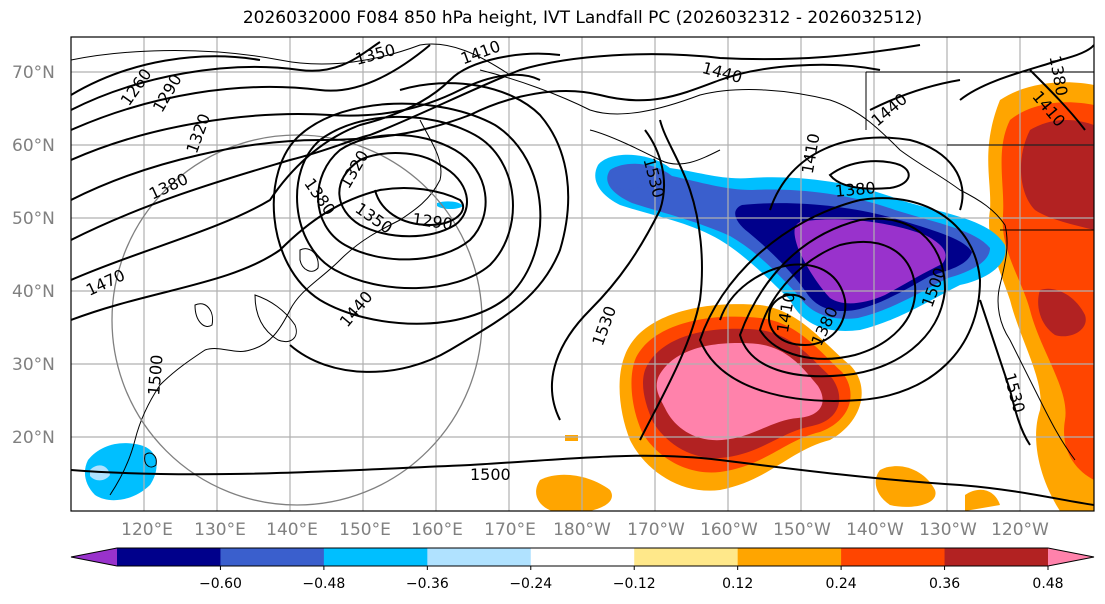 The image size is (1105, 604). What do you see at coordinates (33, 292) in the screenshot?
I see `lat-label: 40°N` at bounding box center [33, 292].